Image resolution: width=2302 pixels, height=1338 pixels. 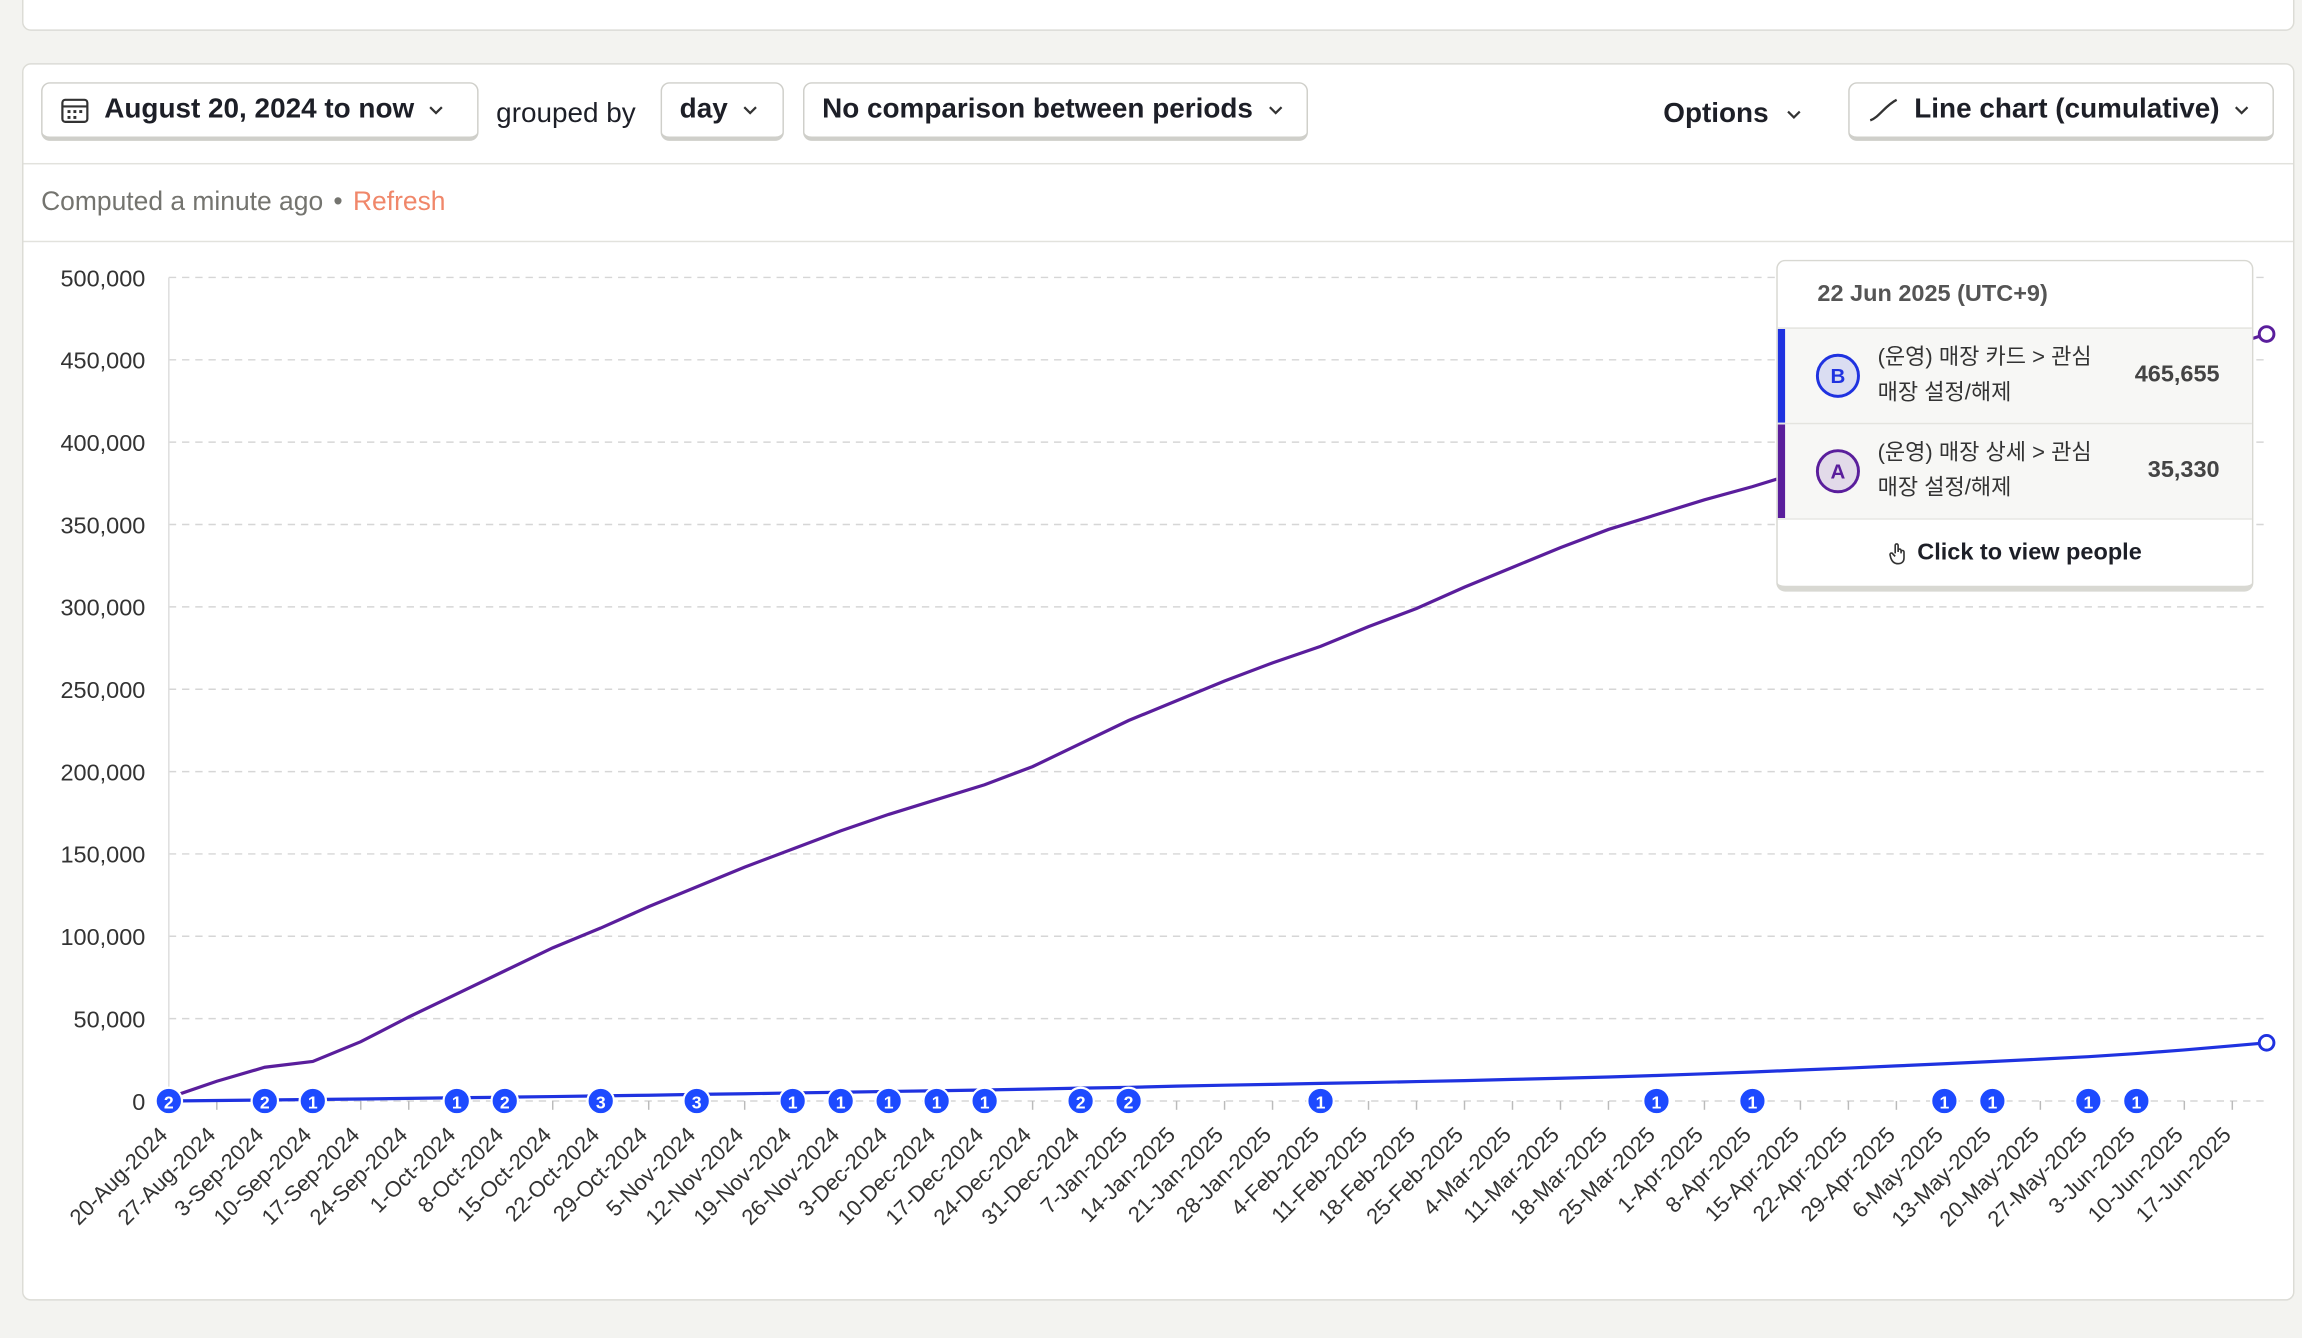 What do you see at coordinates (566, 114) in the screenshot?
I see `grouped-by-label: grouped by` at bounding box center [566, 114].